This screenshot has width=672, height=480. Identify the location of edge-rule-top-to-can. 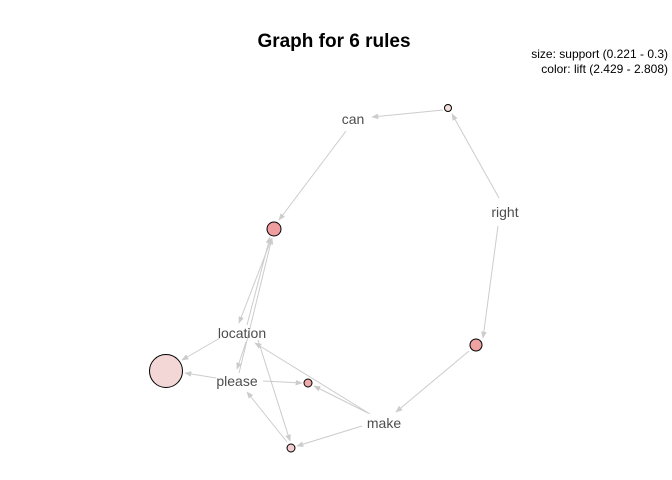
(407, 114).